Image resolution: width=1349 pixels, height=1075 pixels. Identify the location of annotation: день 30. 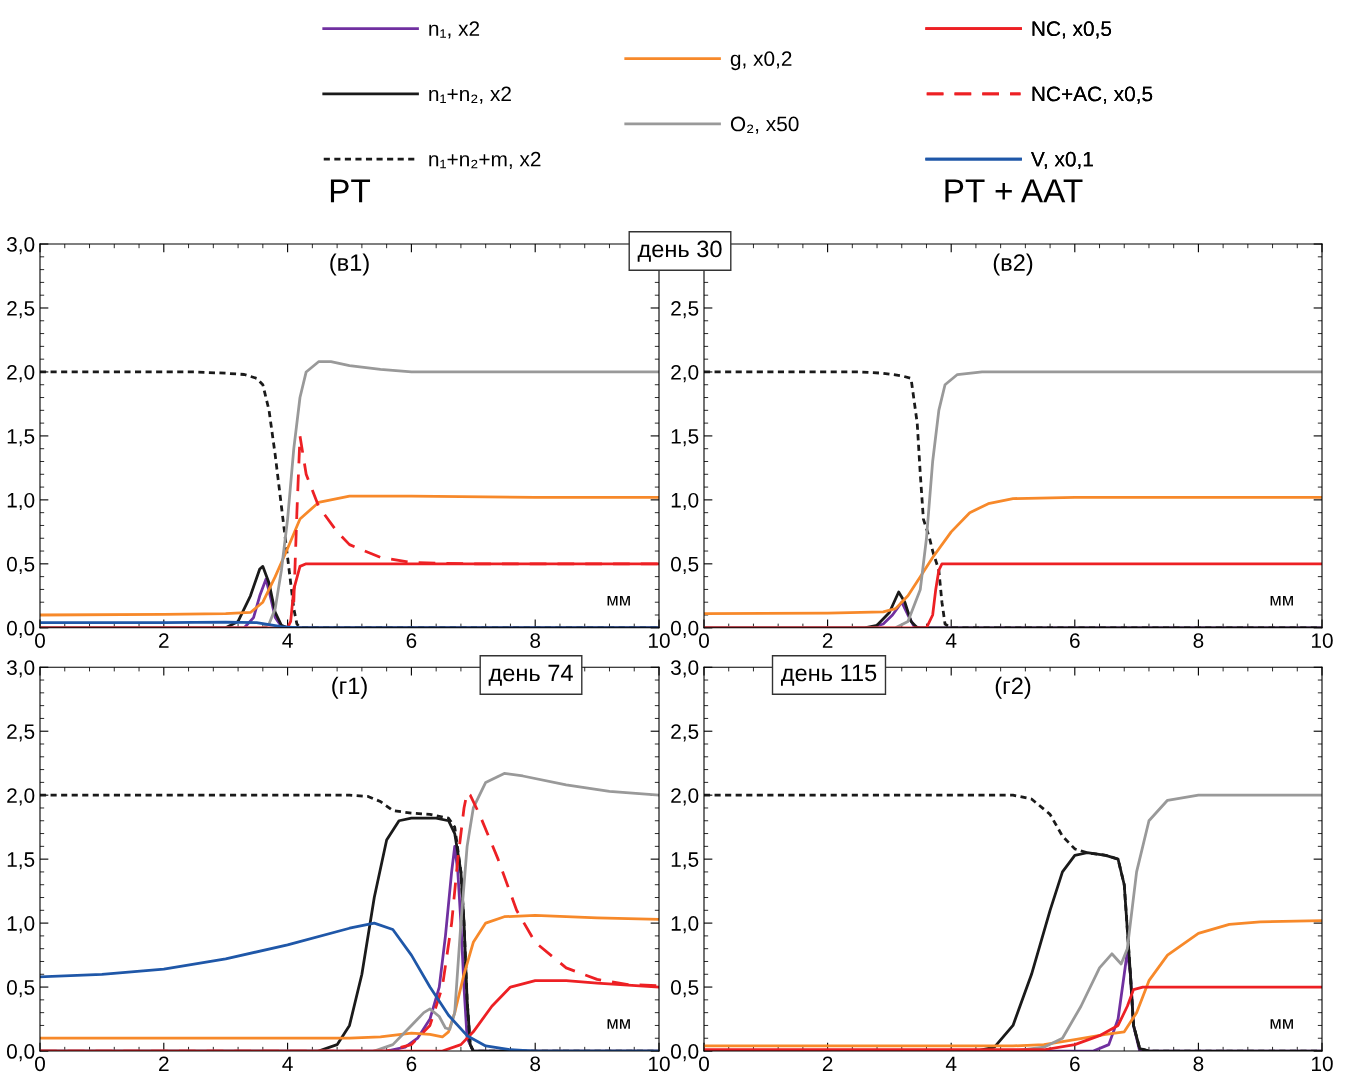
(679, 251).